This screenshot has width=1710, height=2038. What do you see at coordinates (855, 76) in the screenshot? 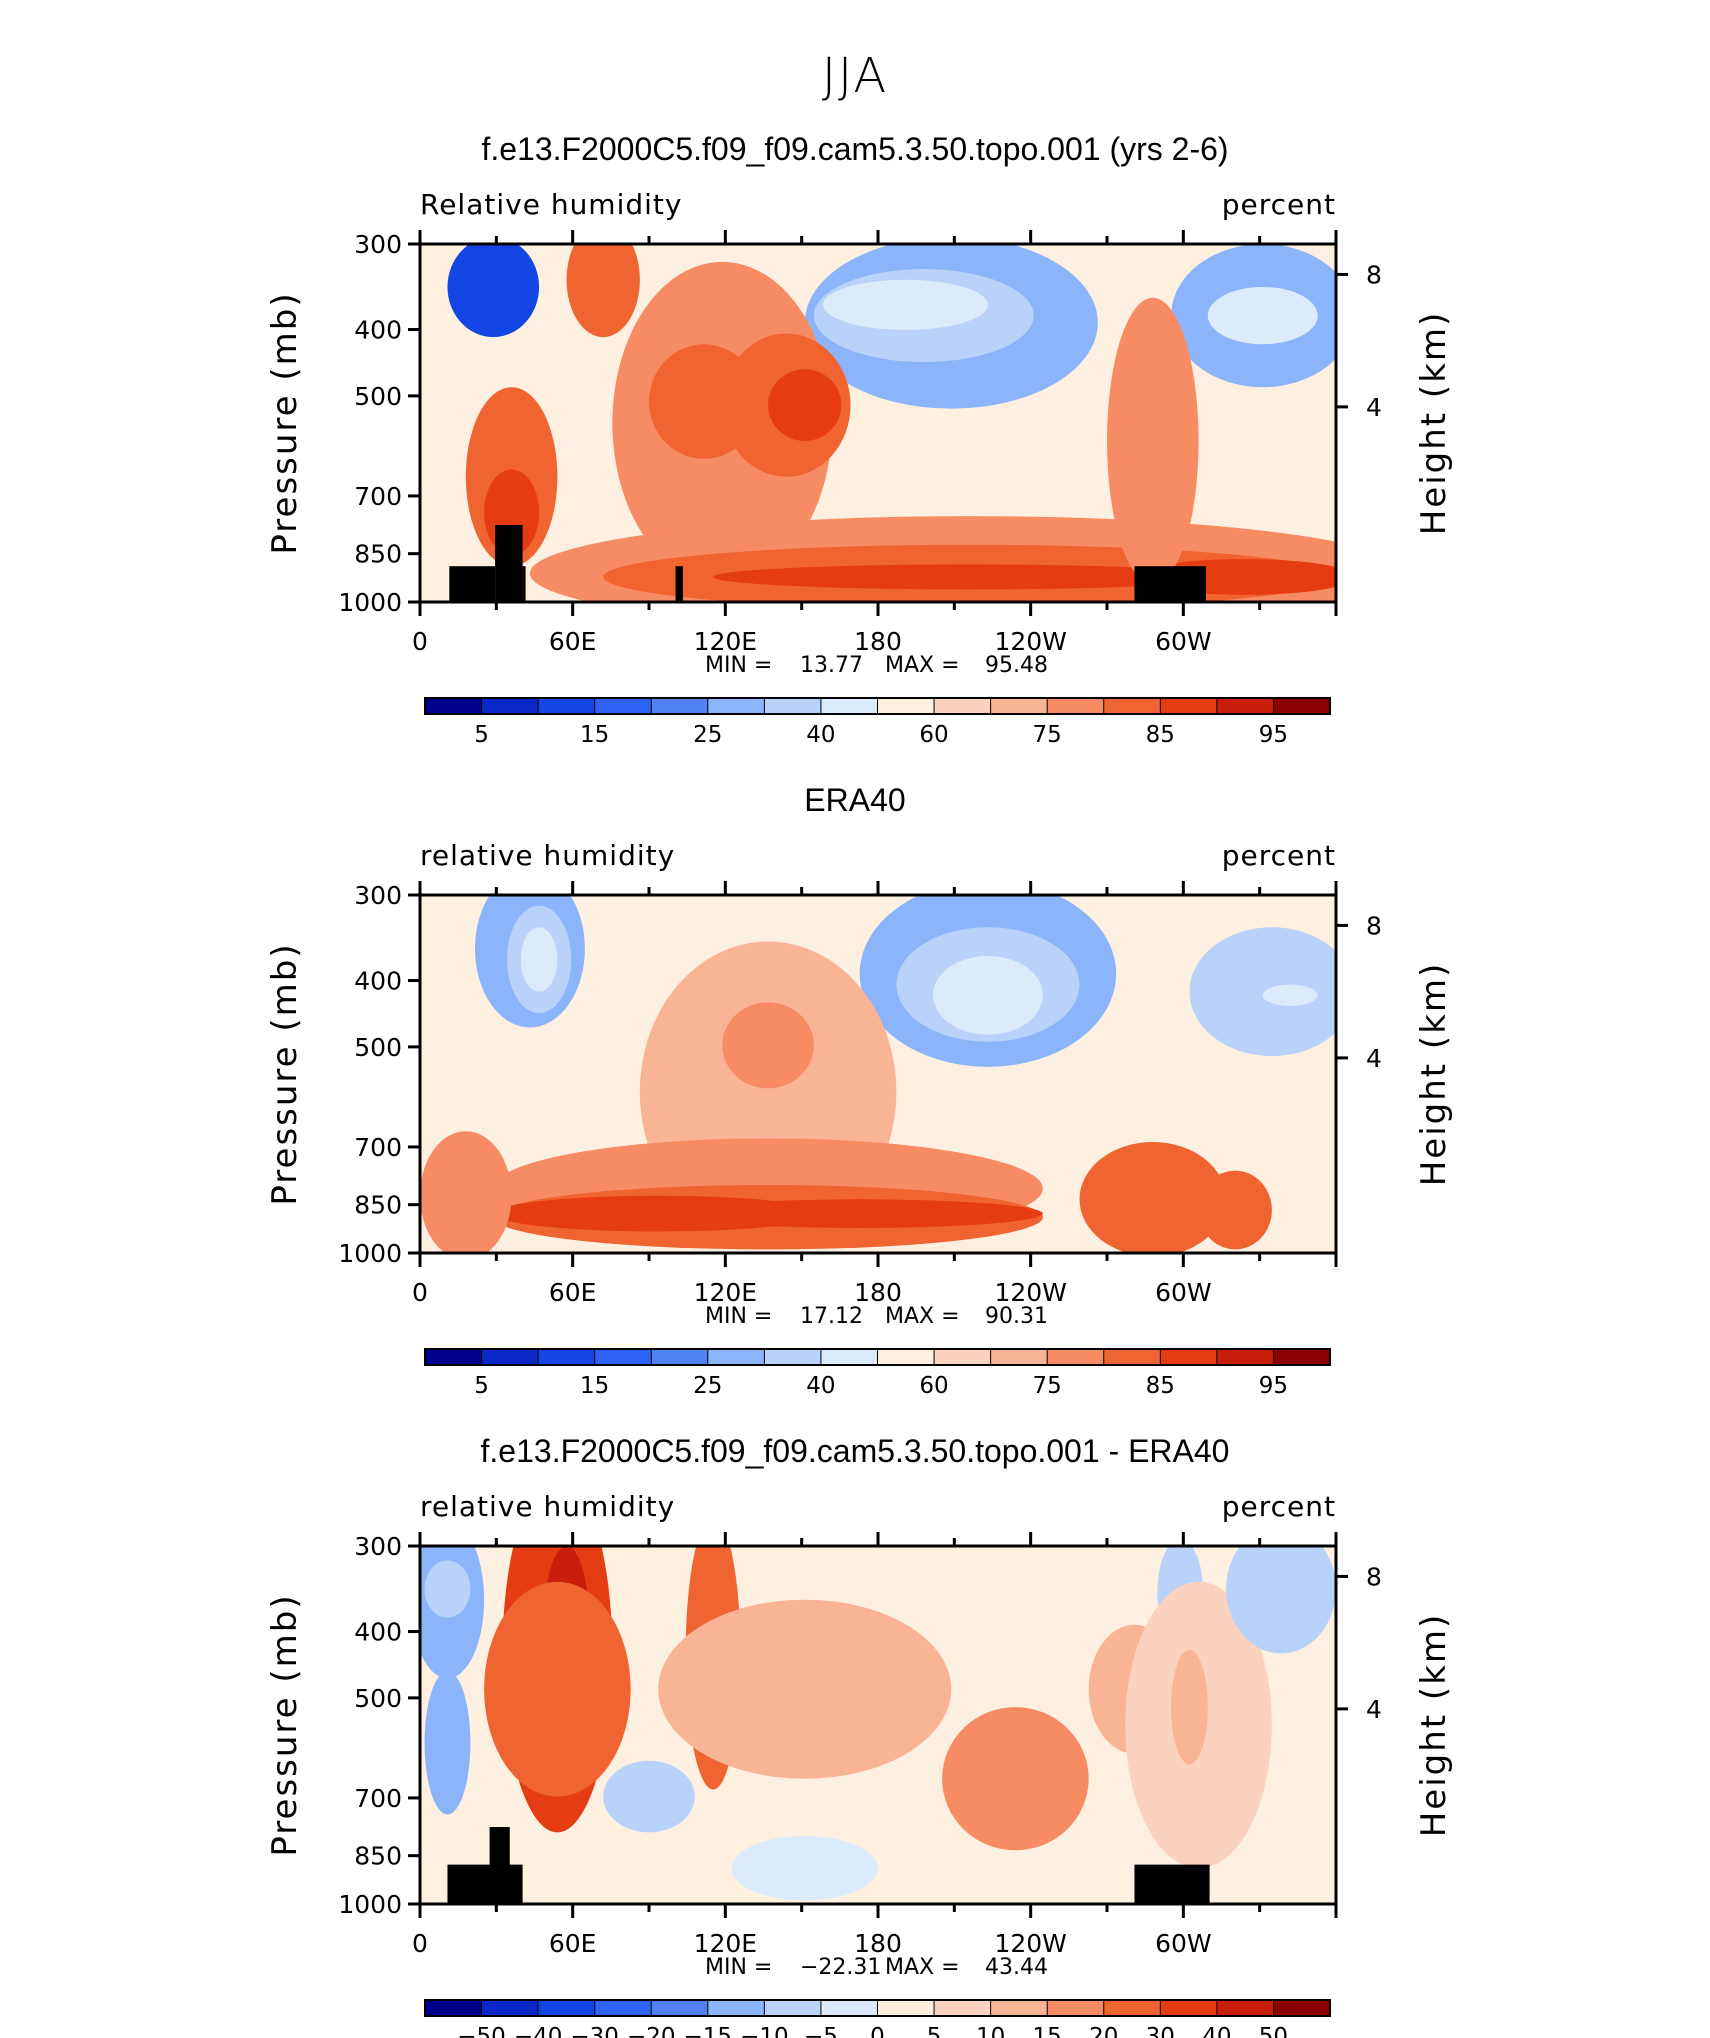
I see `figure-title: JJA` at bounding box center [855, 76].